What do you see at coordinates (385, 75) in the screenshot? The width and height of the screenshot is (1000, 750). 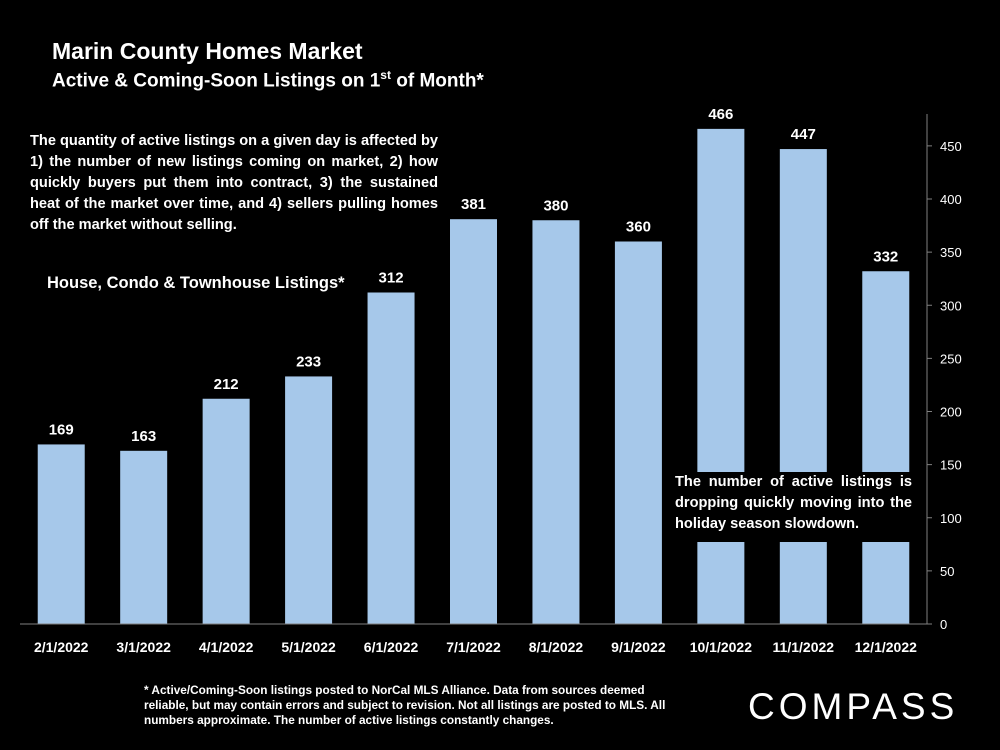 I see `subtitle-superscript: st` at bounding box center [385, 75].